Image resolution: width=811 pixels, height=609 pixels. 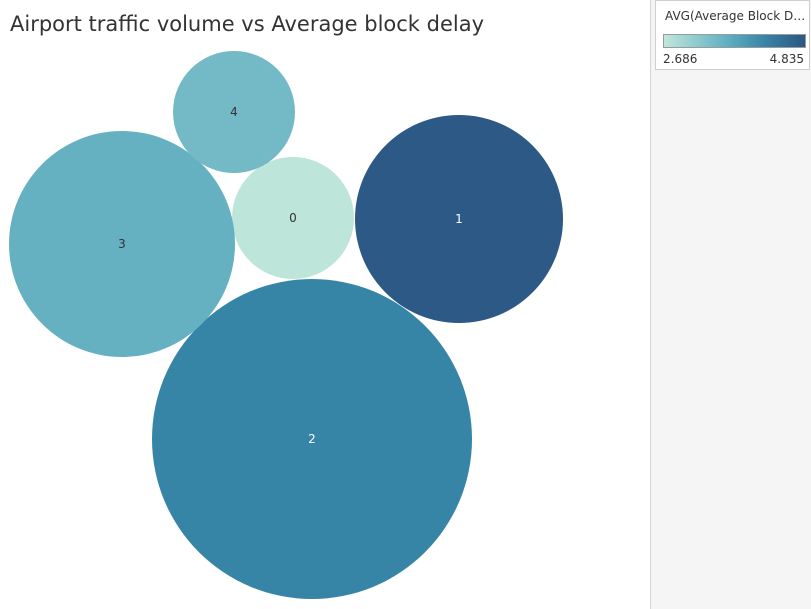 I want to click on legend-min-label: 2.686, so click(x=680, y=59).